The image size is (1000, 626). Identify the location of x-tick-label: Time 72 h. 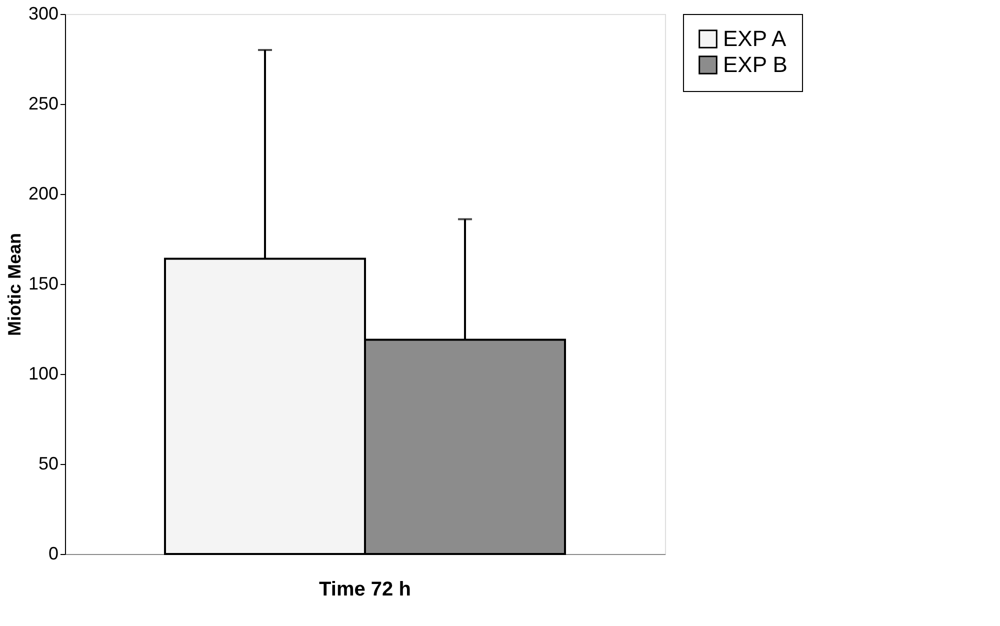
(365, 589).